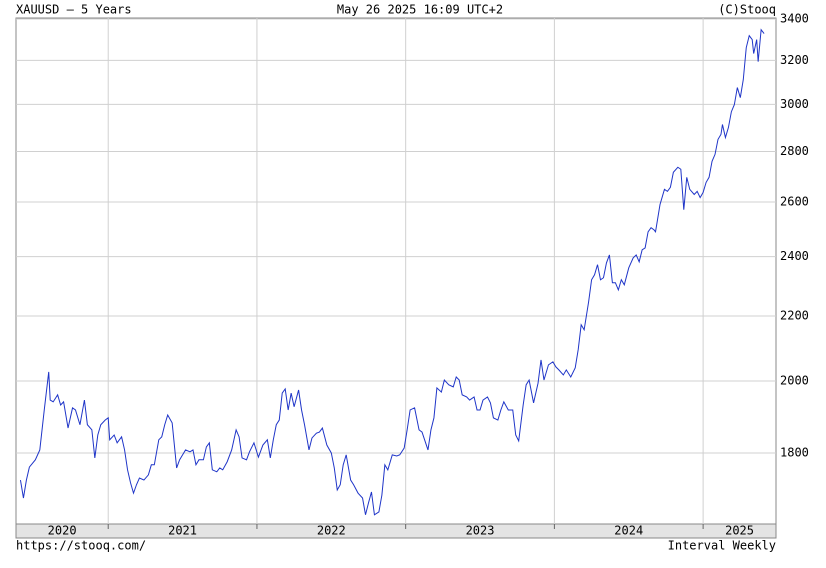 The image size is (826, 568). What do you see at coordinates (794, 202) in the screenshot?
I see `y-tick-label: 2600` at bounding box center [794, 202].